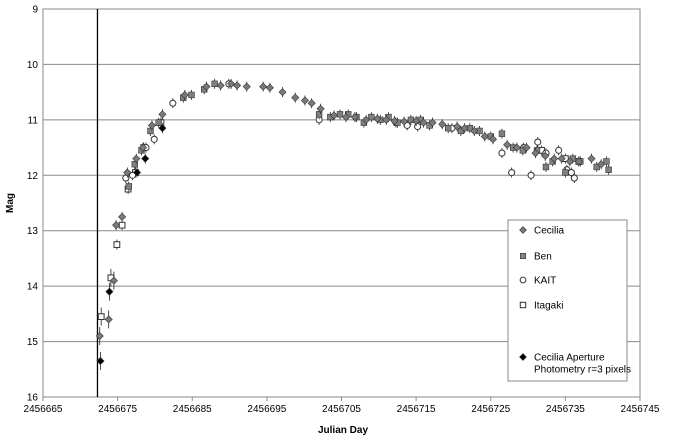  What do you see at coordinates (545, 281) in the screenshot?
I see `legend-label: KAIT` at bounding box center [545, 281].